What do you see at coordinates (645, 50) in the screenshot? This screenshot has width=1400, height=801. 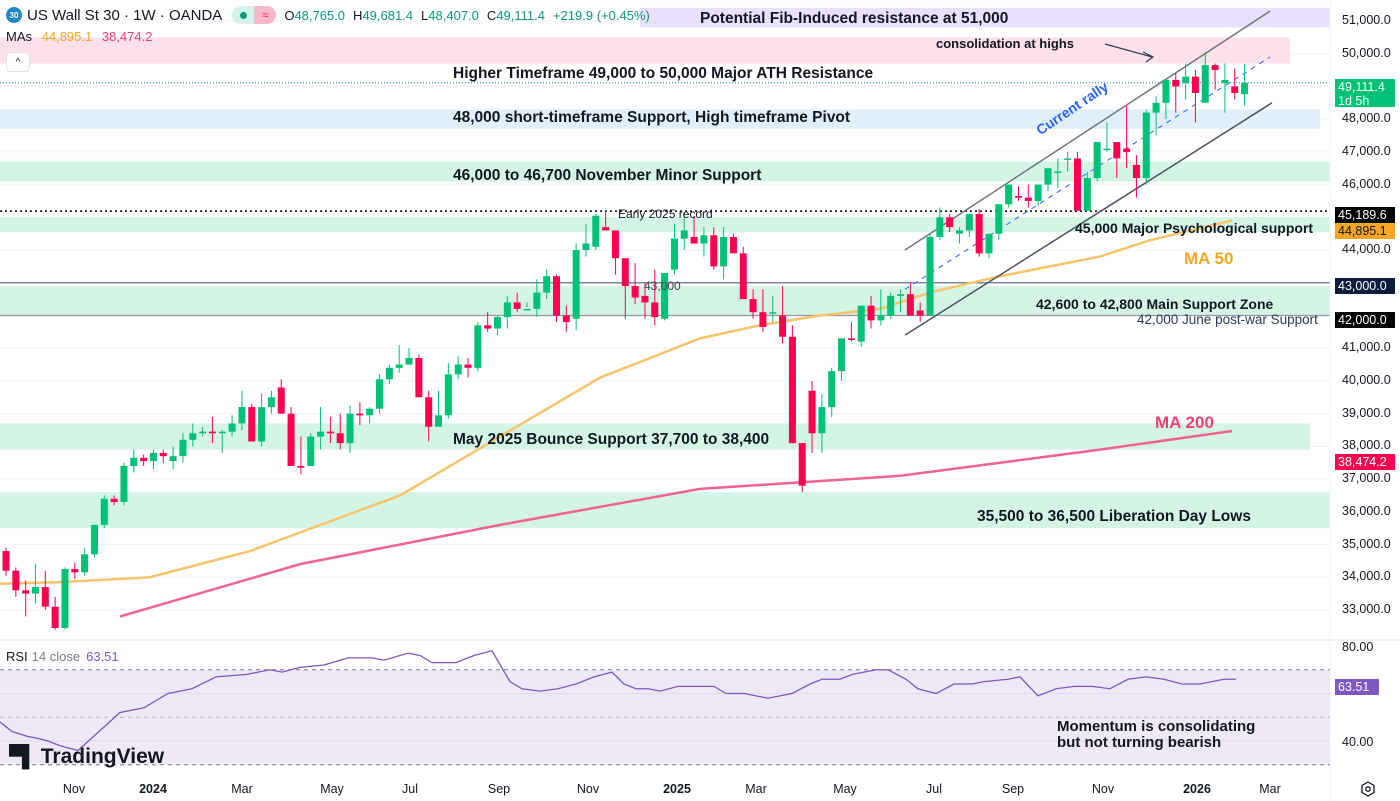 I see `ath-zone` at bounding box center [645, 50].